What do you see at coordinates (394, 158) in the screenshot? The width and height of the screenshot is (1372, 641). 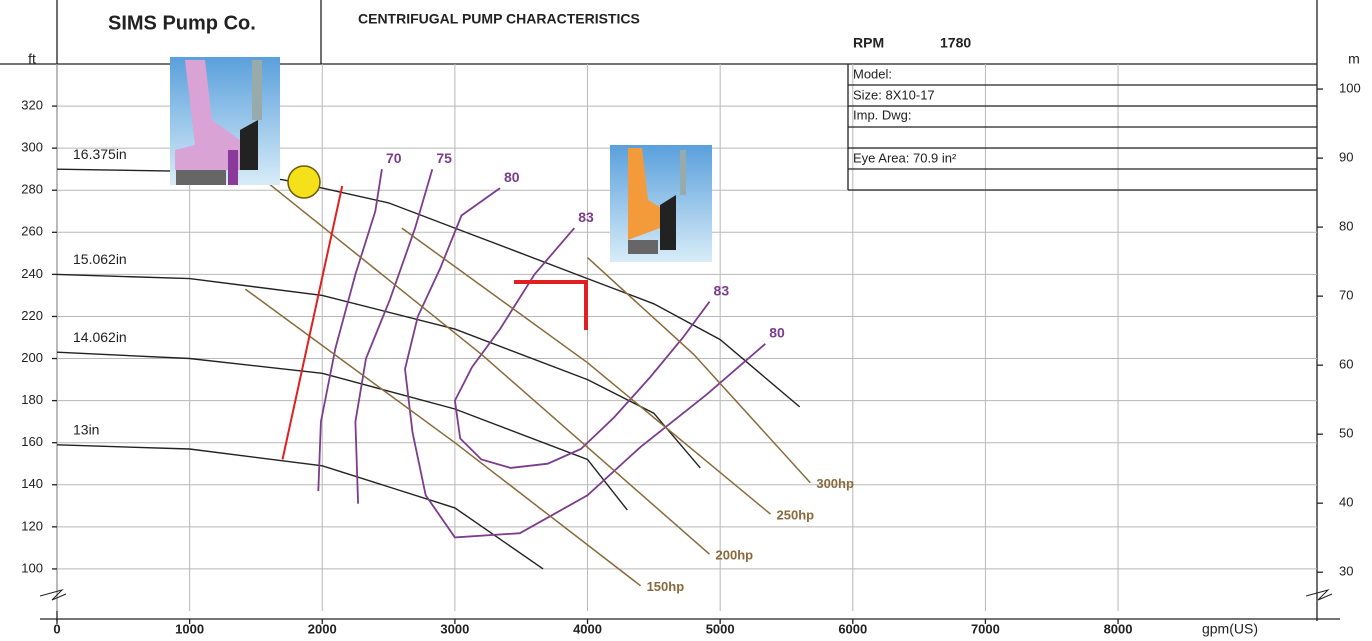 I see `efficiency-label: 70` at bounding box center [394, 158].